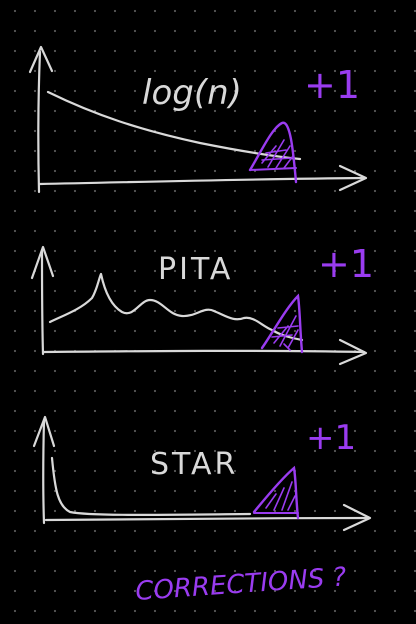 The image size is (416, 624). What do you see at coordinates (194, 464) in the screenshot?
I see `panel-label: STAR` at bounding box center [194, 464].